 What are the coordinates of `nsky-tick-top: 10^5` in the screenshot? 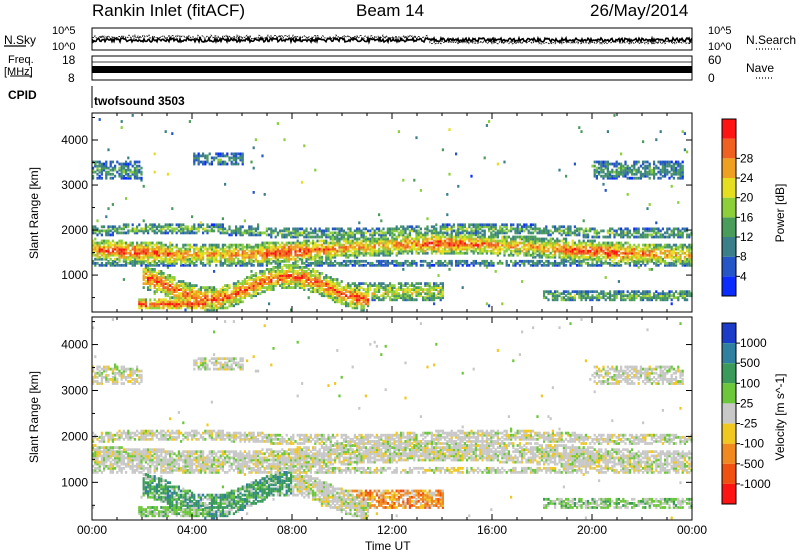 It's located at (64, 31).